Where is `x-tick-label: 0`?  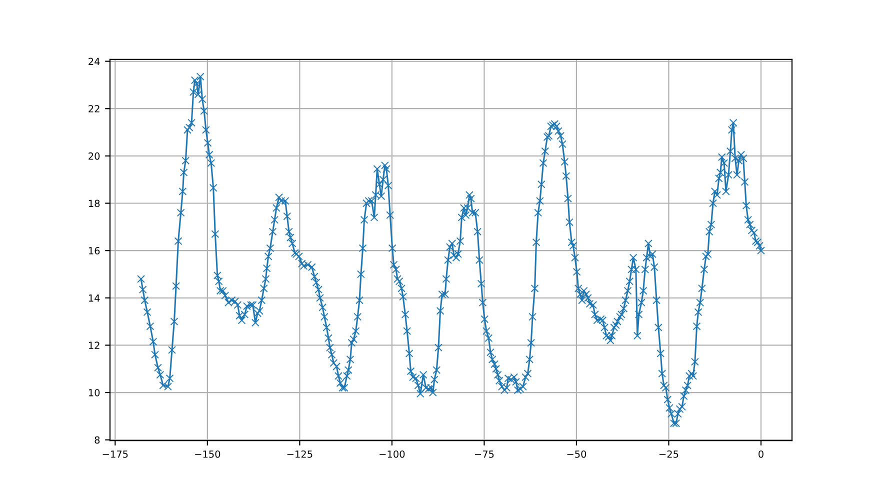
x-tick-label: 0 is located at coordinates (761, 454).